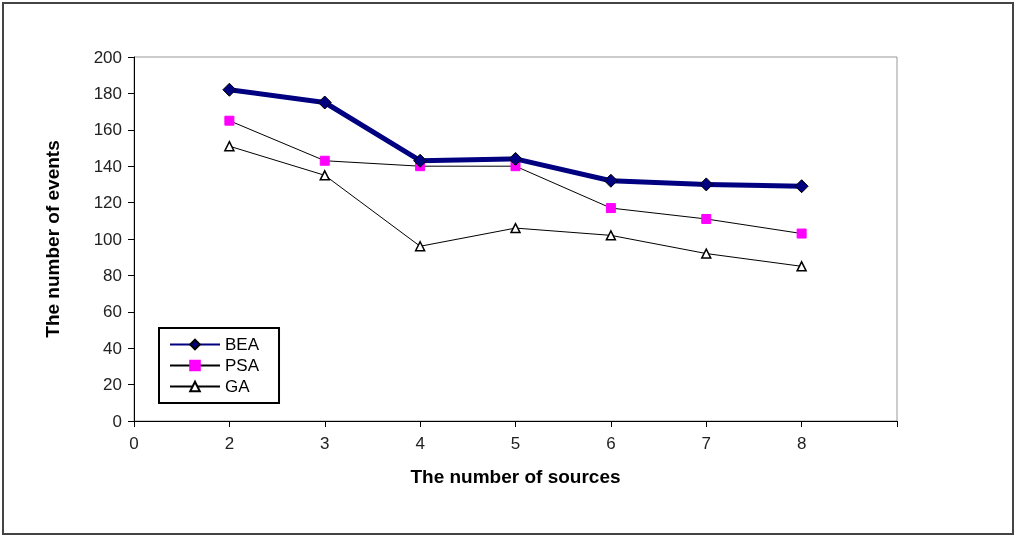  What do you see at coordinates (706, 443) in the screenshot?
I see `x-tick-label: 7` at bounding box center [706, 443].